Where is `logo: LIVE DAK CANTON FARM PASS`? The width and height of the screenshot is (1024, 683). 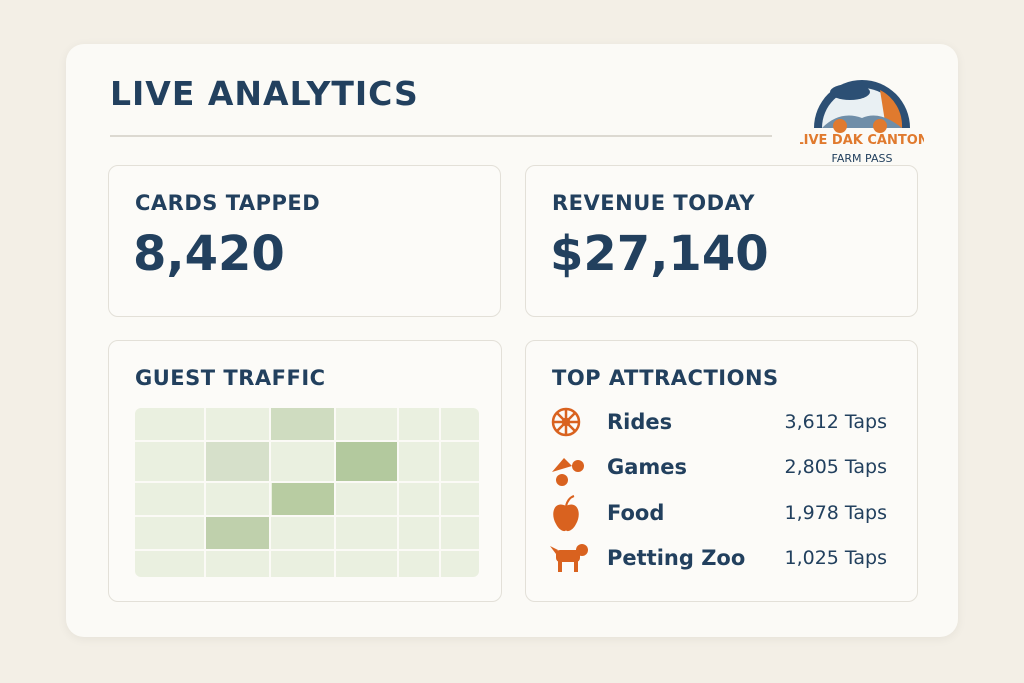
logo: LIVE DAK CANTON FARM PASS is located at coordinates (862, 122).